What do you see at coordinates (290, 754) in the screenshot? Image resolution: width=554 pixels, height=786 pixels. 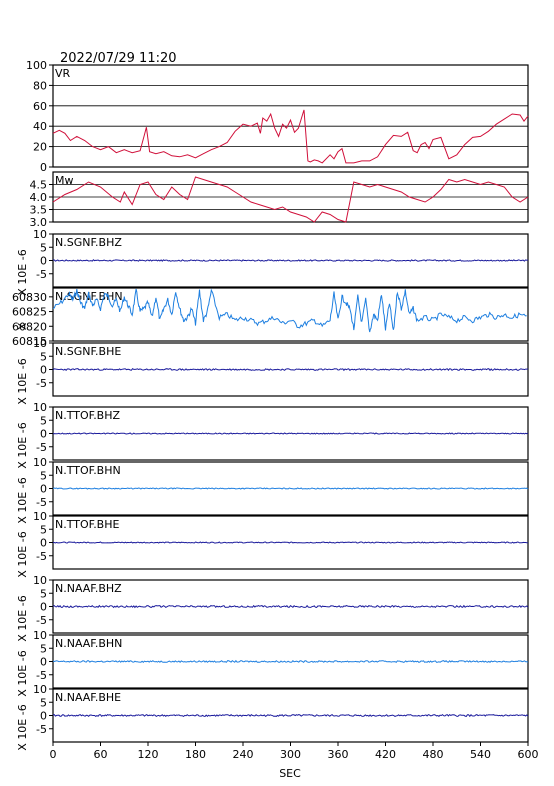 I see `x-tick-label: 300` at bounding box center [290, 754].